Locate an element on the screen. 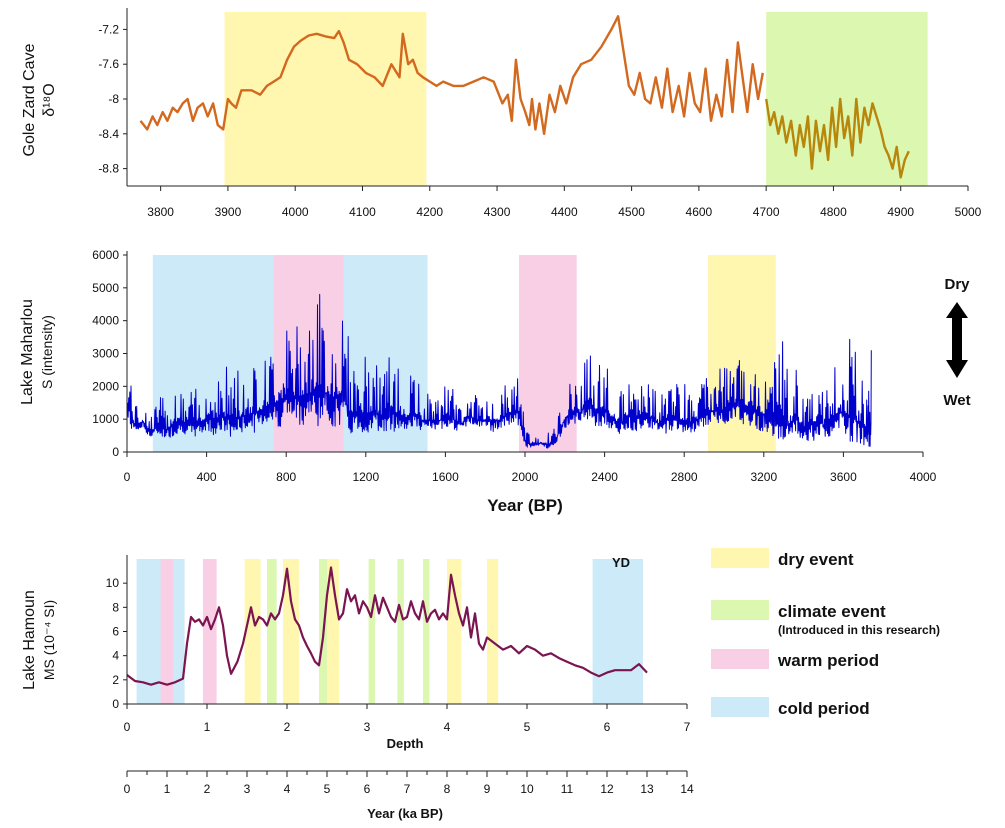 The height and width of the screenshot is (828, 1005). p2-ytick-label: 2000 is located at coordinates (105, 386).